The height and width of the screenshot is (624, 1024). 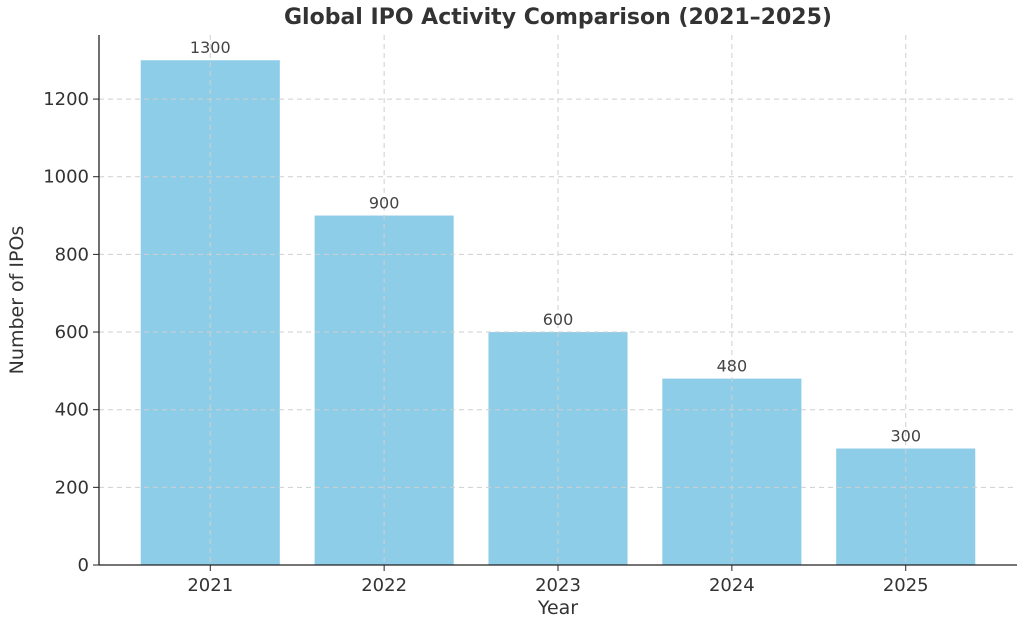 I want to click on x-tick-label-2024: 2024, so click(x=732, y=585).